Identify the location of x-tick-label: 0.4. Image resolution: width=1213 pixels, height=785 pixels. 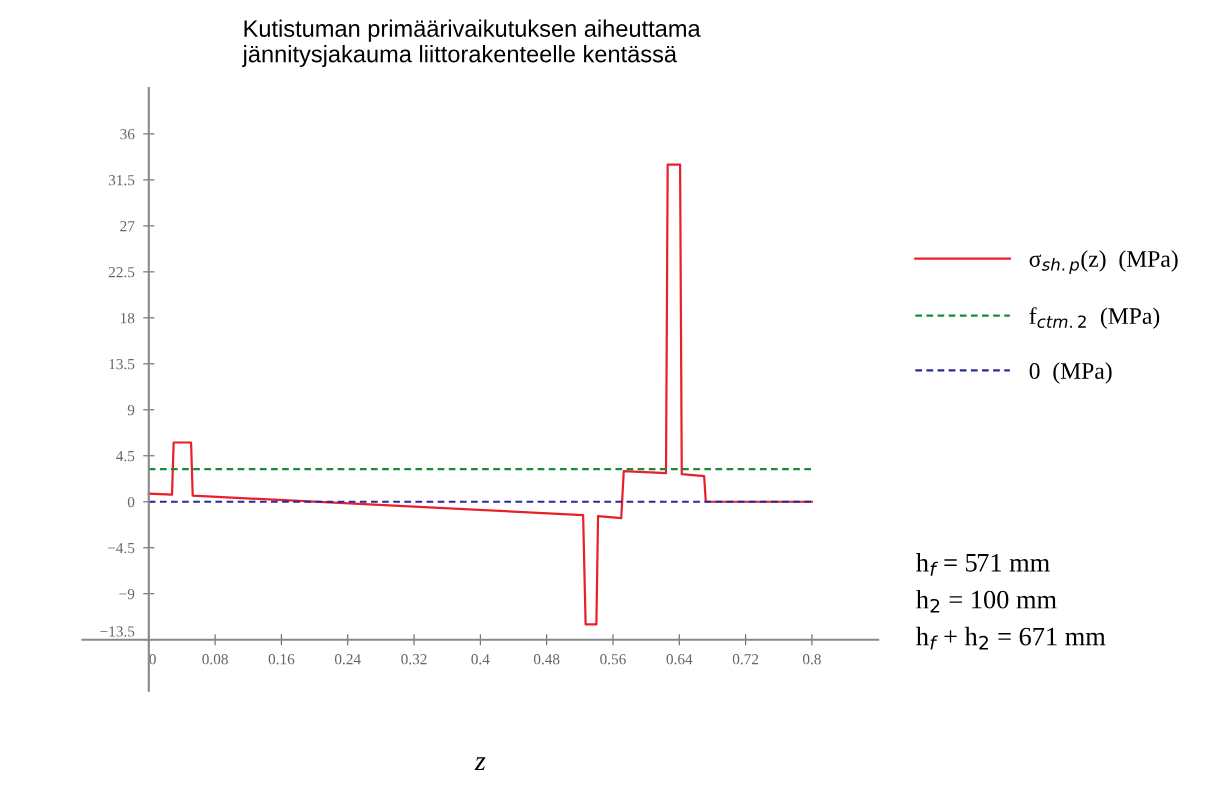
(480, 659).